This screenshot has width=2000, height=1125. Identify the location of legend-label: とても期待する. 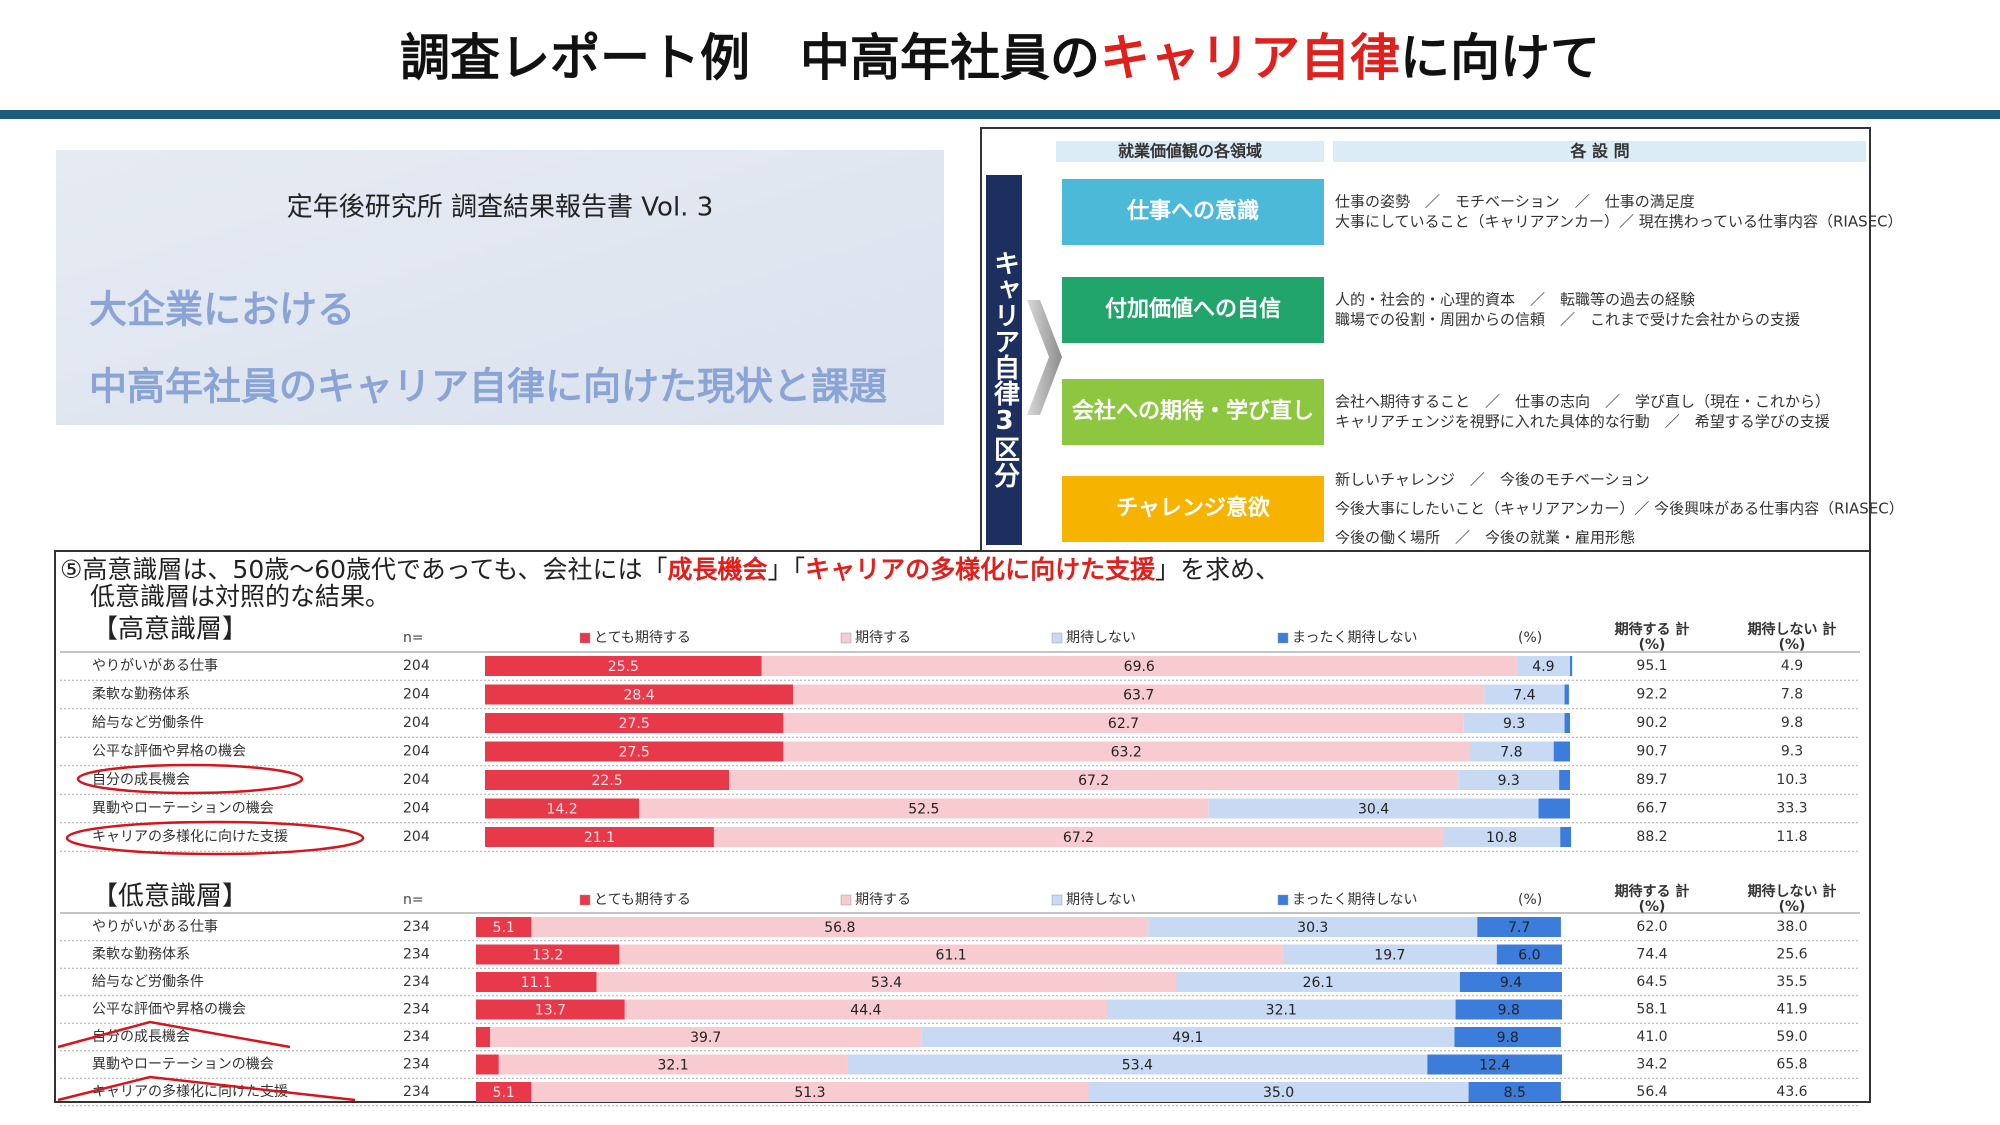
(642, 638).